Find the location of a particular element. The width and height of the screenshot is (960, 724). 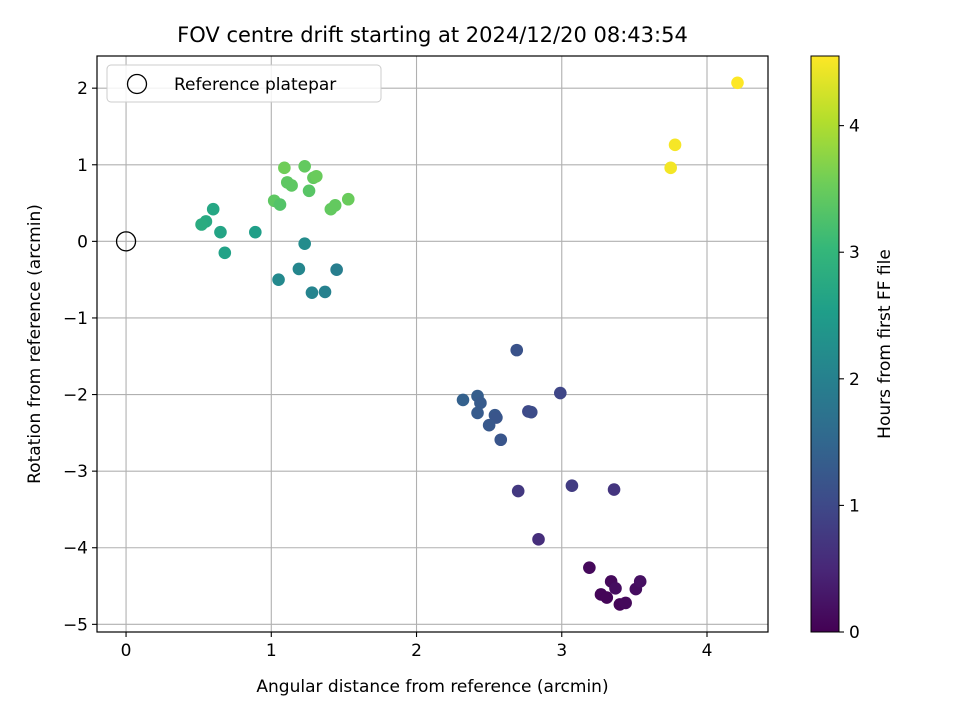

x-tick-label: 0 is located at coordinates (126, 651).